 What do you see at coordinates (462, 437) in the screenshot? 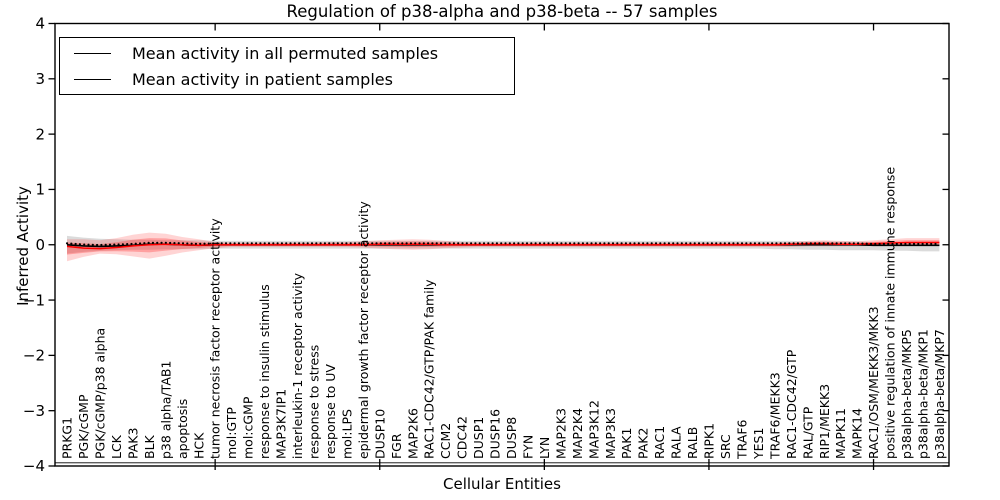
I see `category-label: CDC42` at bounding box center [462, 437].